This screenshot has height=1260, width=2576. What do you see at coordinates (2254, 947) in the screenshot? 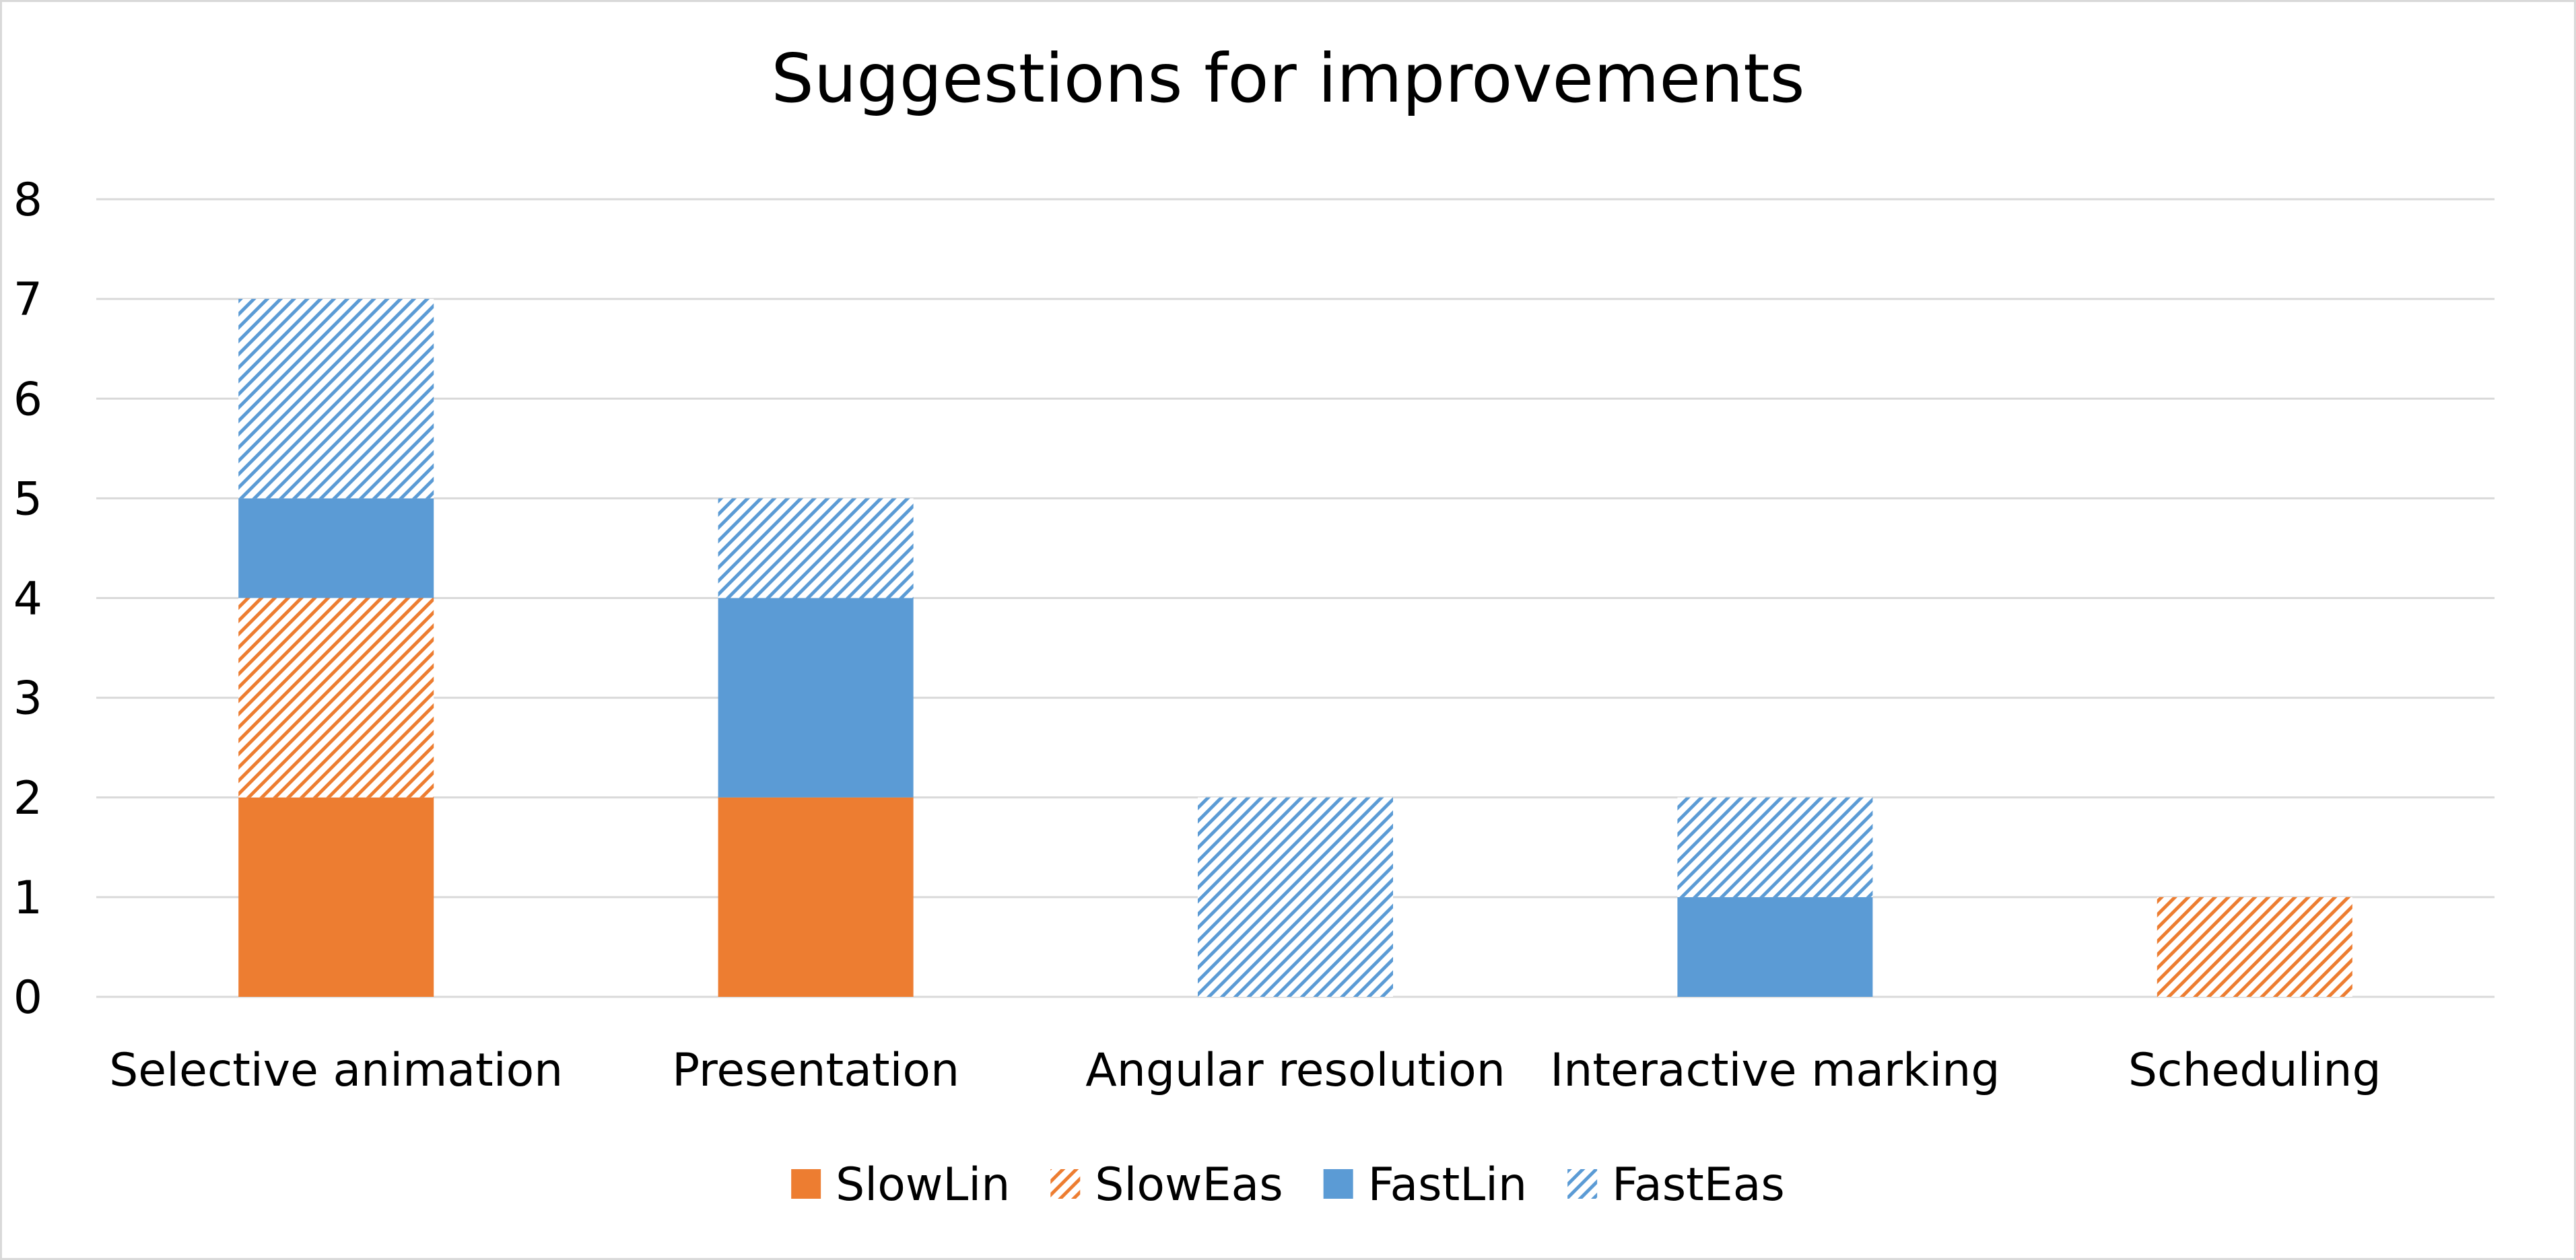
I see `bar-scheduling-sloweas` at bounding box center [2254, 947].